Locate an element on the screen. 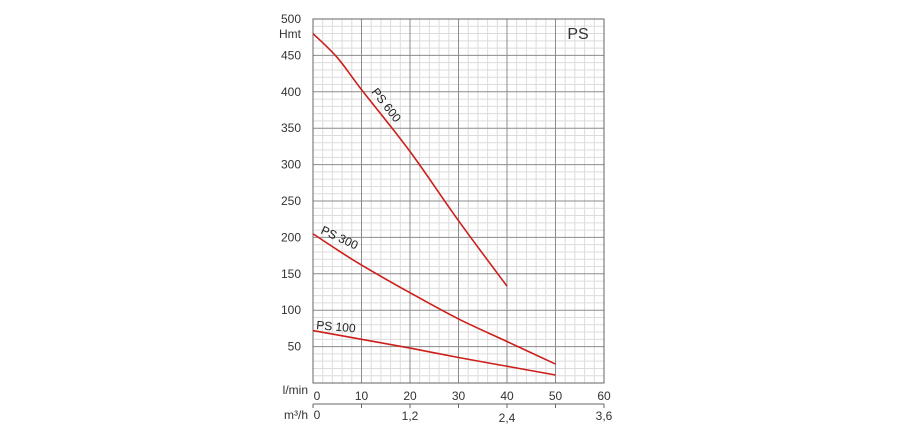 The width and height of the screenshot is (900, 435). x-tick-labels: 0 10 20 30 40 50 60 is located at coordinates (462, 396).